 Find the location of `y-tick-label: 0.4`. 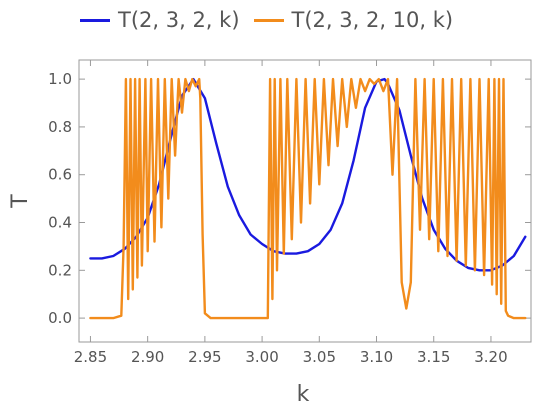

y-tick-label: 0.4 is located at coordinates (60, 223).